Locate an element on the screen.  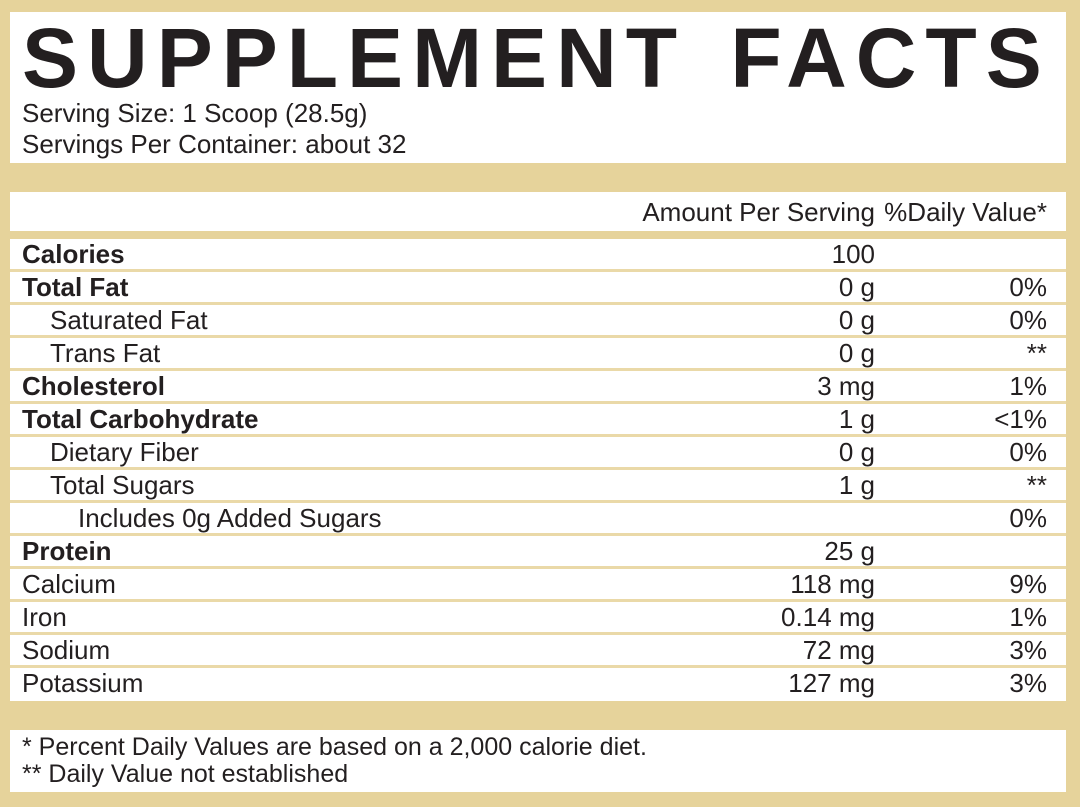
servings-per-container: Servings Per Container: about 32 is located at coordinates (214, 144).